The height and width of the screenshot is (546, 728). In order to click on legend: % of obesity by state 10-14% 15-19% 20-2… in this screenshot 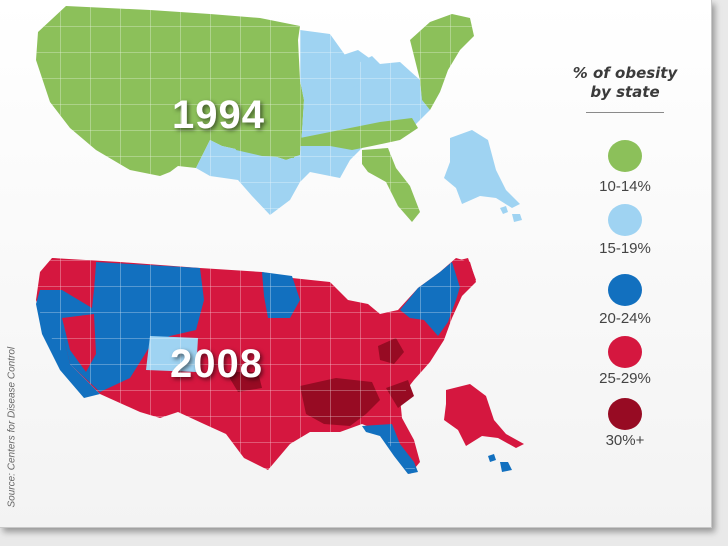, I will do `click(625, 256)`.